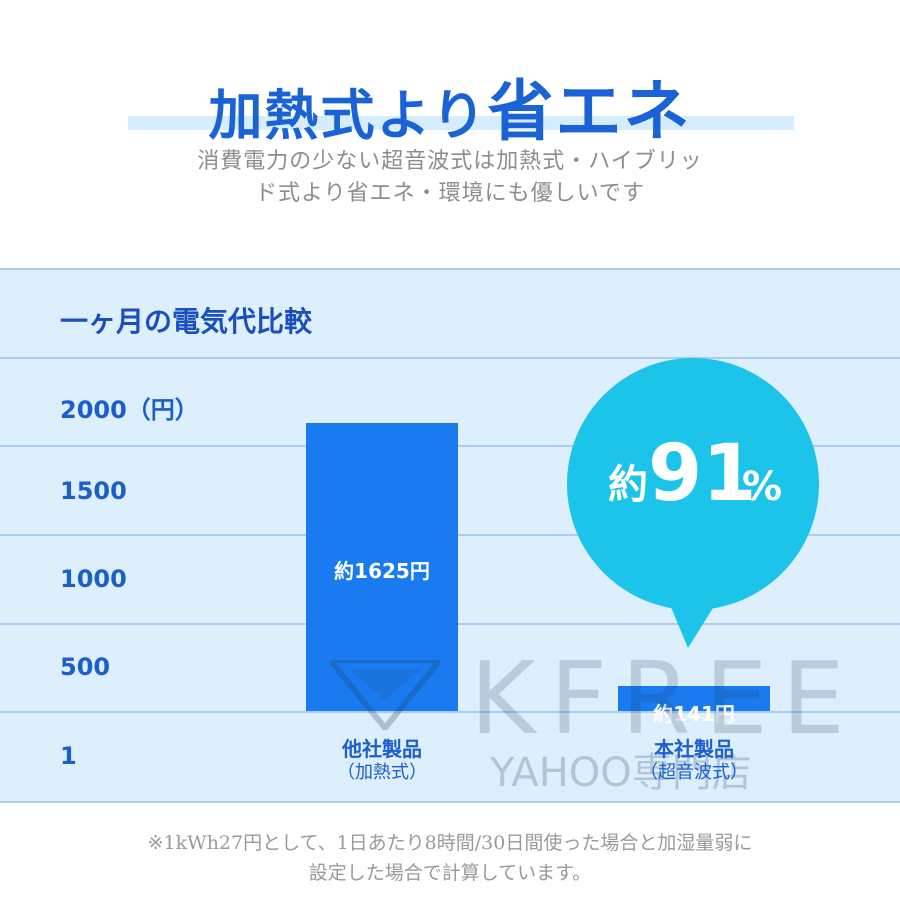  Describe the element at coordinates (694, 714) in the screenshot. I see `bar-value-label: 約141円` at that location.